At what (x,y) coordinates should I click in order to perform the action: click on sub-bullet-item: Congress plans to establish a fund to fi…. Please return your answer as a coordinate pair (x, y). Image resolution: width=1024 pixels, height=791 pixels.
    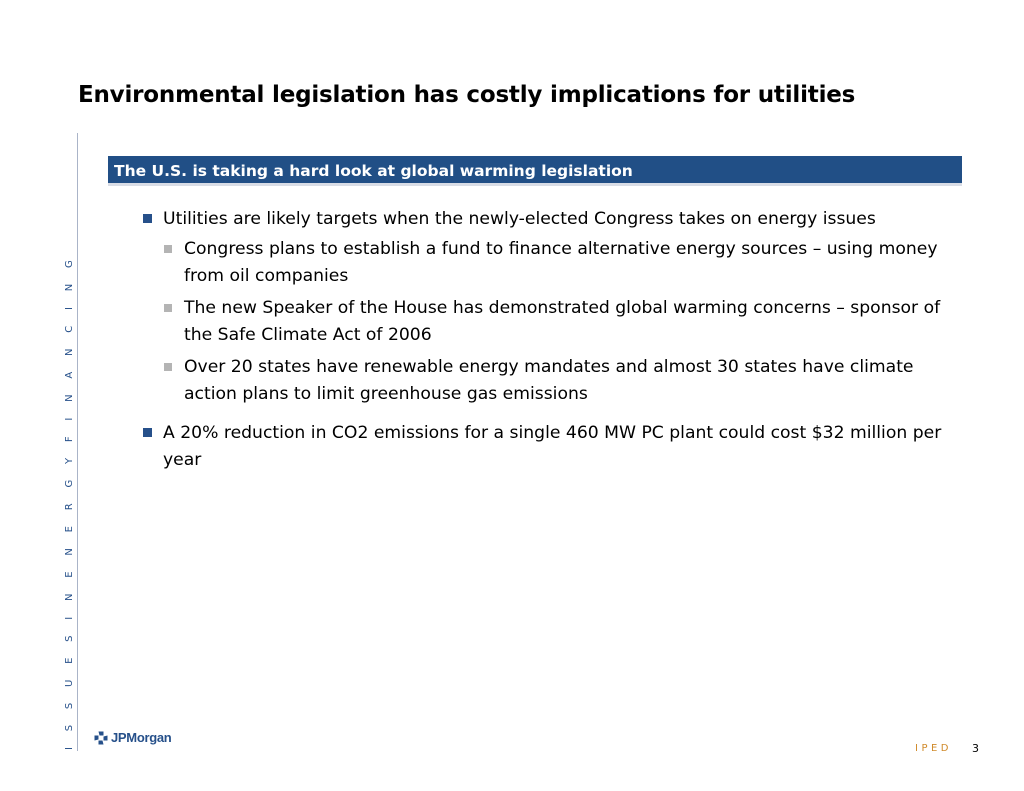
    Looking at the image, I should click on (557, 263).